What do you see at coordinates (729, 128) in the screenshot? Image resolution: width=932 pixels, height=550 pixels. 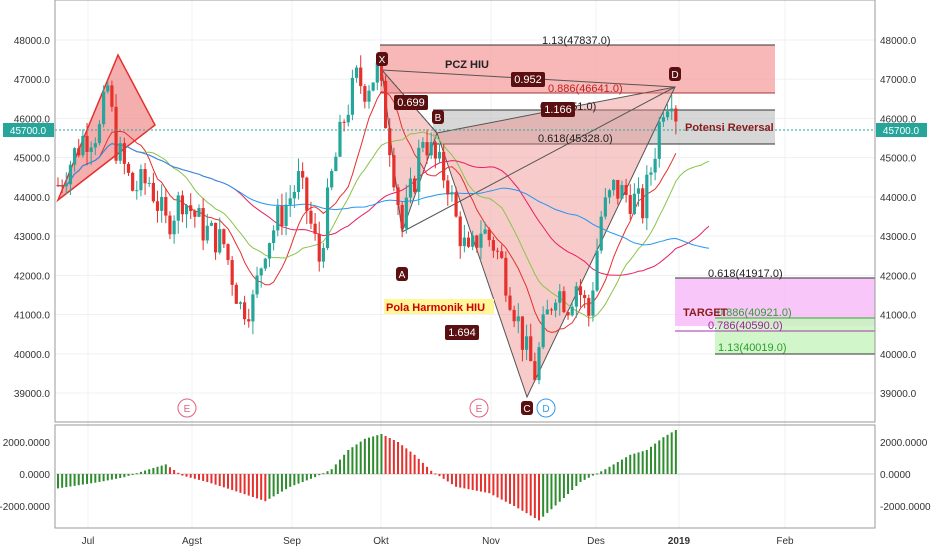 I see `potensi-label: Potensi Reversal` at bounding box center [729, 128].